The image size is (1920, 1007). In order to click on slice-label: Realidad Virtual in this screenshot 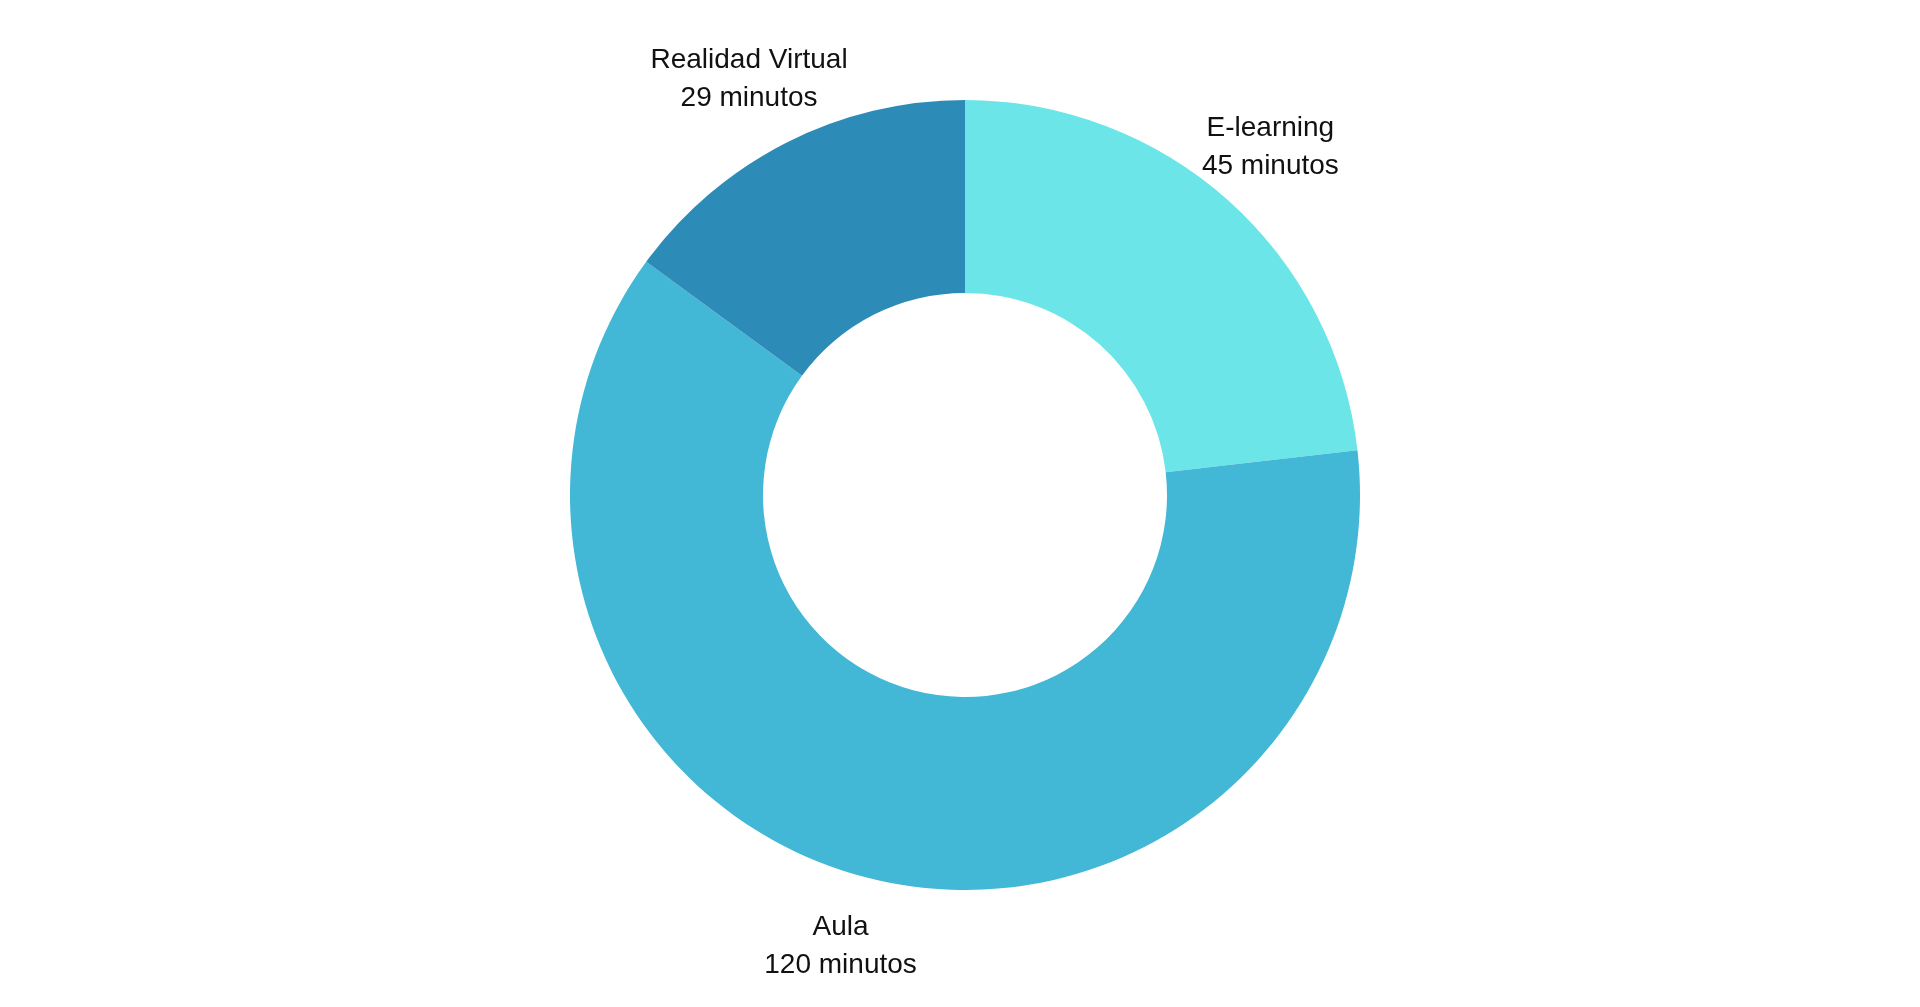, I will do `click(749, 59)`.